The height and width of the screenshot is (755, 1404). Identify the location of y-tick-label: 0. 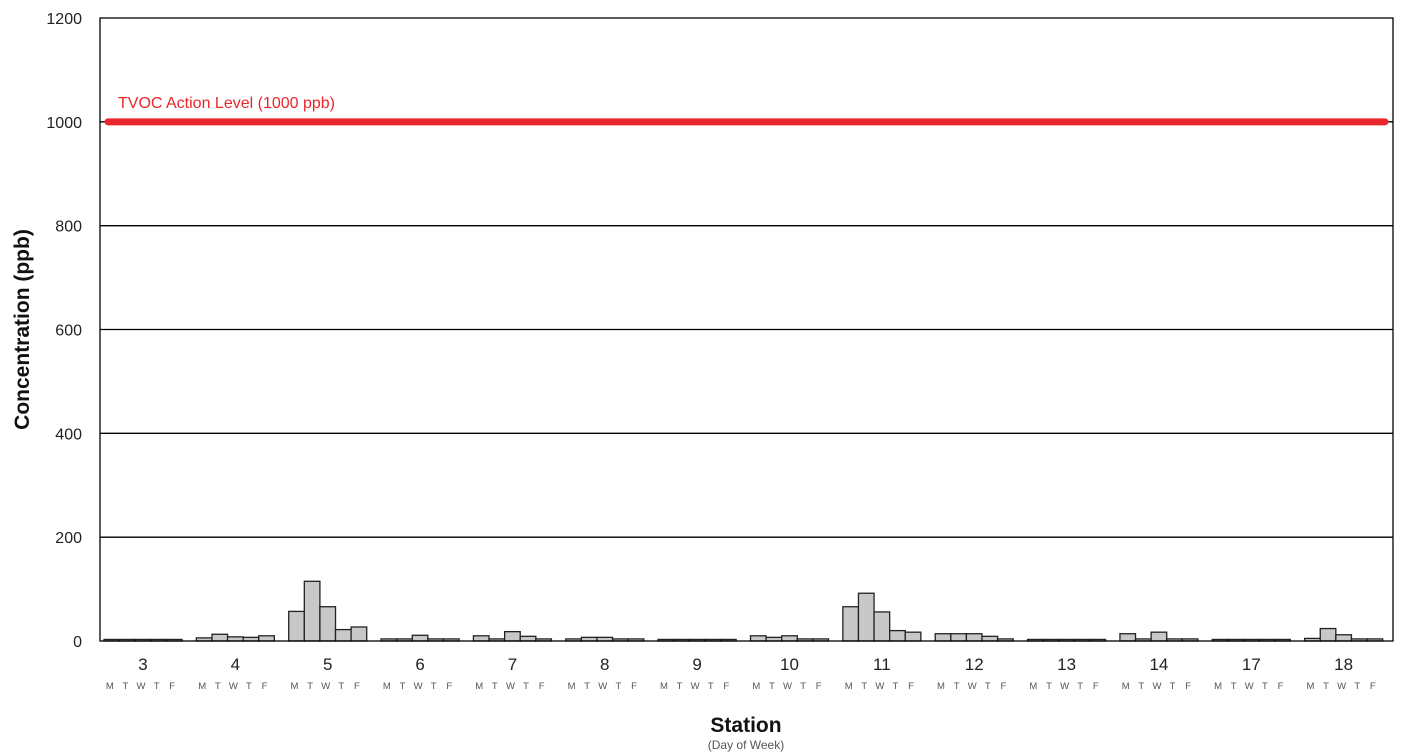
(77, 642).